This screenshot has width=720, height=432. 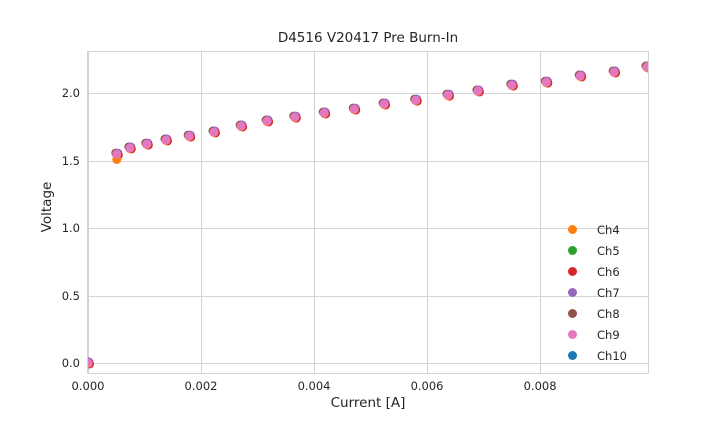 What do you see at coordinates (70, 295) in the screenshot?
I see `y-tick-label: 0.5` at bounding box center [70, 295].